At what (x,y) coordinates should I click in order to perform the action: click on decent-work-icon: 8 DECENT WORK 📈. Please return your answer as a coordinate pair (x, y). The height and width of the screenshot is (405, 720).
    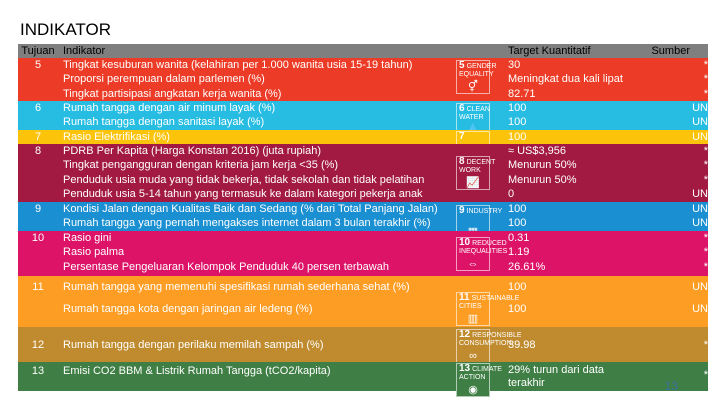
    Looking at the image, I should click on (475, 173).